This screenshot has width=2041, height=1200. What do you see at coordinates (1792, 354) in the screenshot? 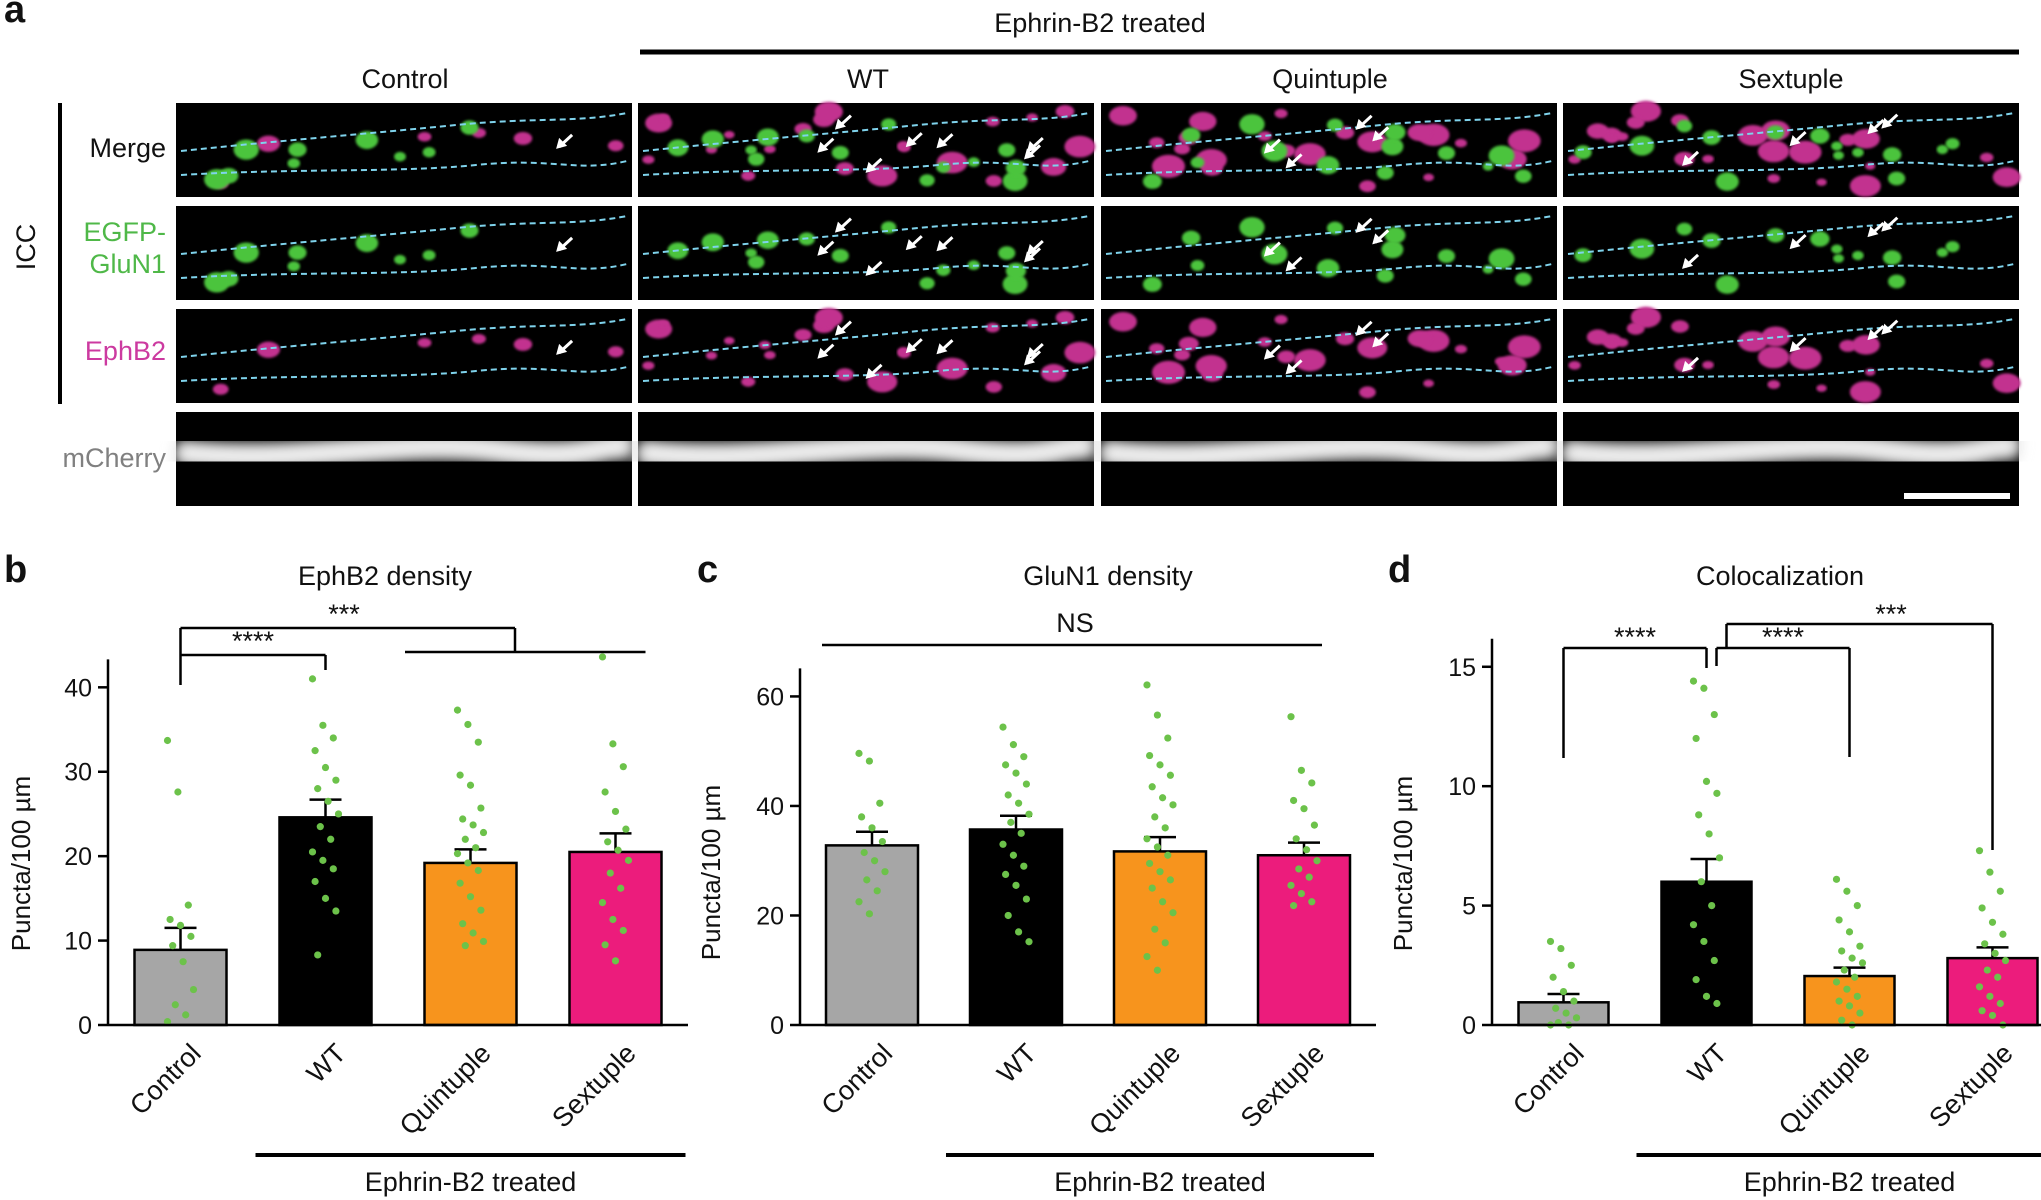
I see `micrograph-sextuple-ephb2` at bounding box center [1792, 354].